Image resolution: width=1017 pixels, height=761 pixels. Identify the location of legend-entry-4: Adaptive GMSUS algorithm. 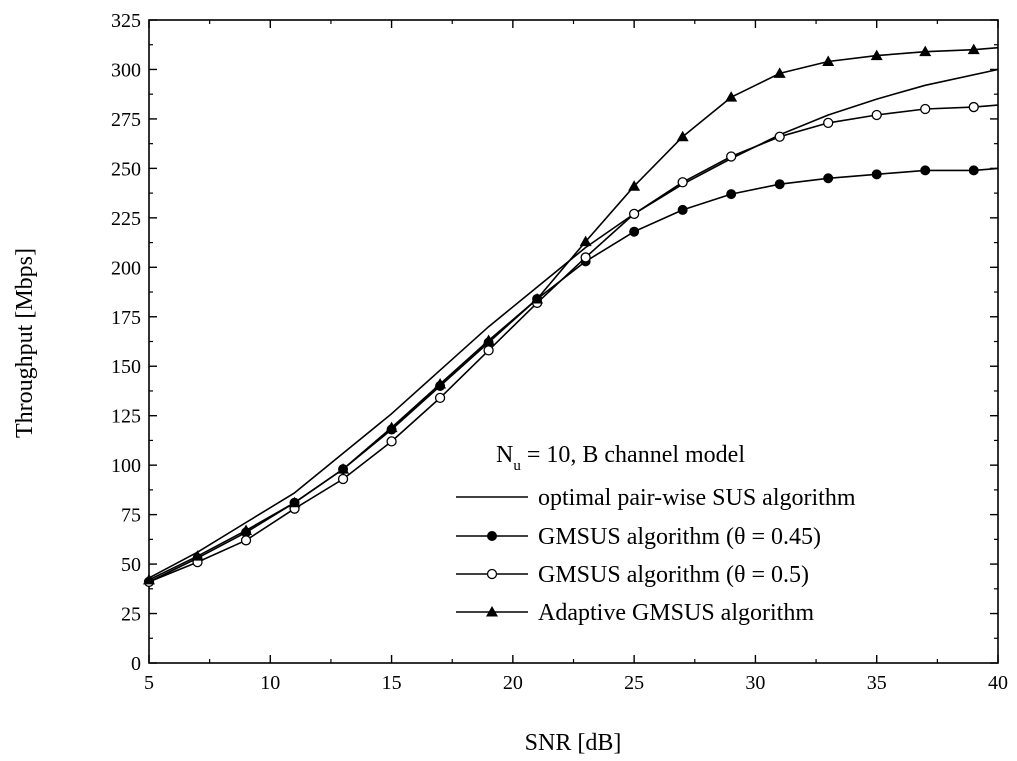
(635, 613).